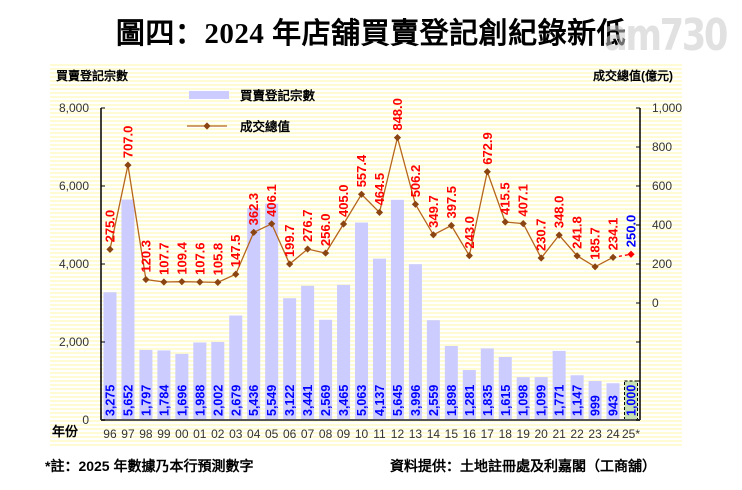 The width and height of the screenshot is (742, 490). I want to click on line-value-label: 275.0, so click(109, 226).